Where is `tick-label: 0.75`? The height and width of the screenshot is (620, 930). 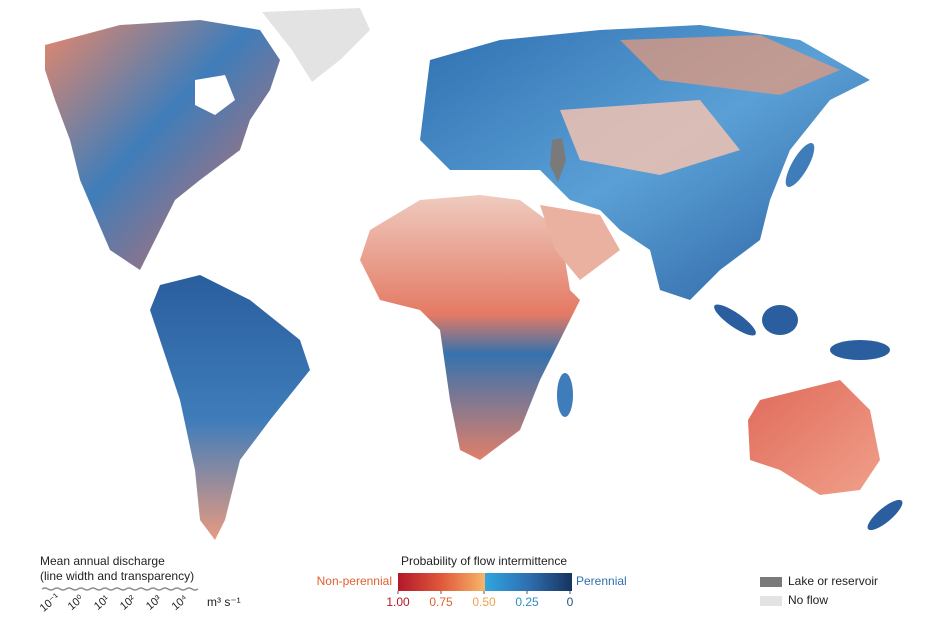
tick-label: 0.75 is located at coordinates (441, 602).